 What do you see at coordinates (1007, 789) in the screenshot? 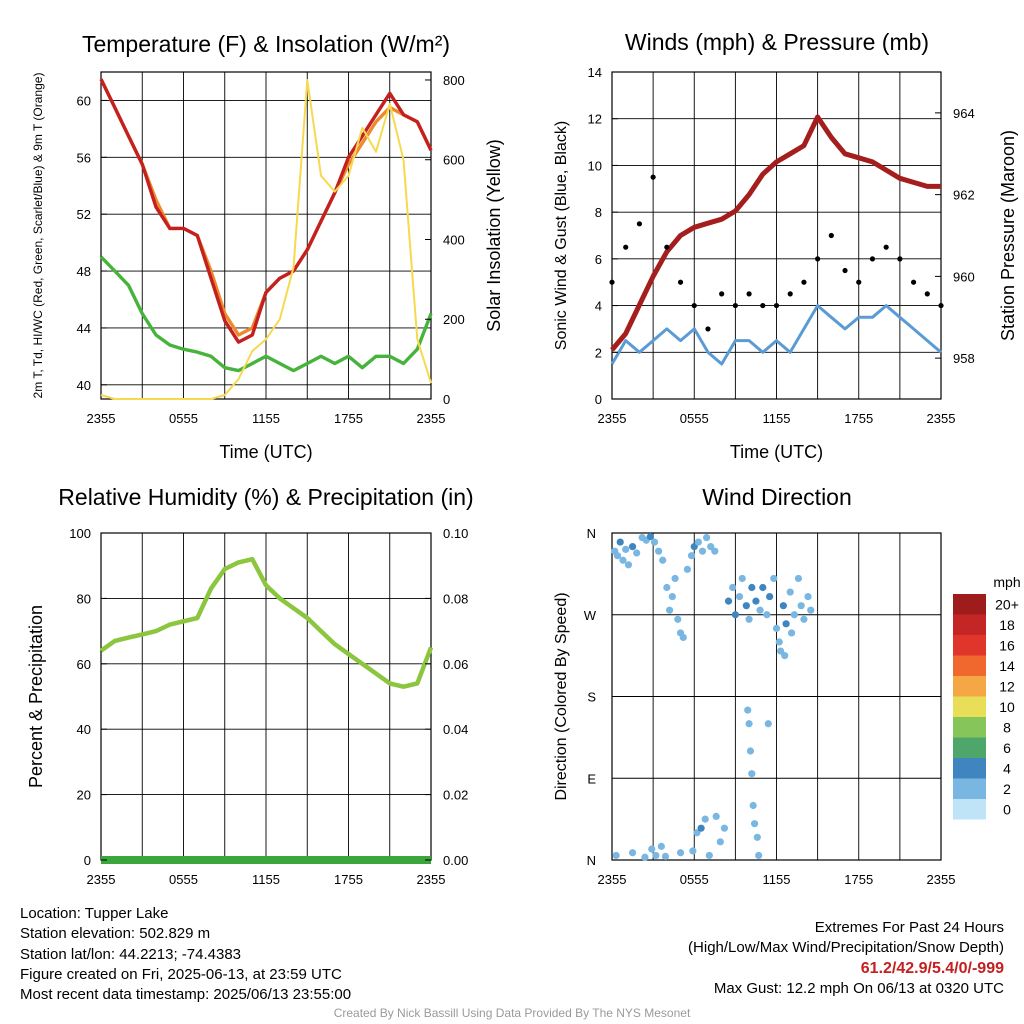
I see `legend-label-9: 2` at bounding box center [1007, 789].